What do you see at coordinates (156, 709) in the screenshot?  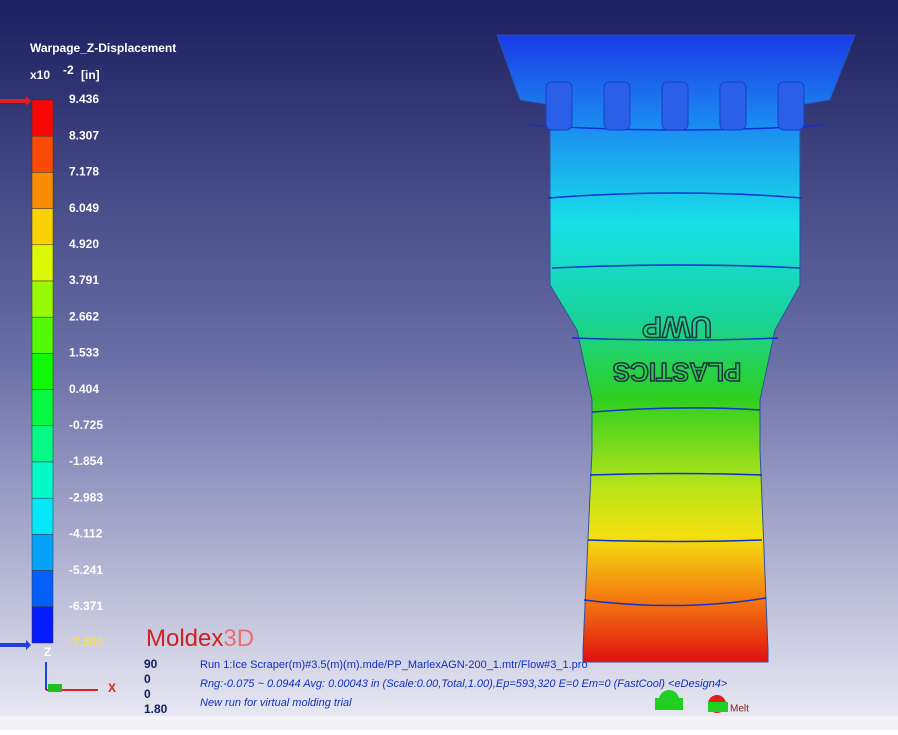 I see `view-value: 1.80` at bounding box center [156, 709].